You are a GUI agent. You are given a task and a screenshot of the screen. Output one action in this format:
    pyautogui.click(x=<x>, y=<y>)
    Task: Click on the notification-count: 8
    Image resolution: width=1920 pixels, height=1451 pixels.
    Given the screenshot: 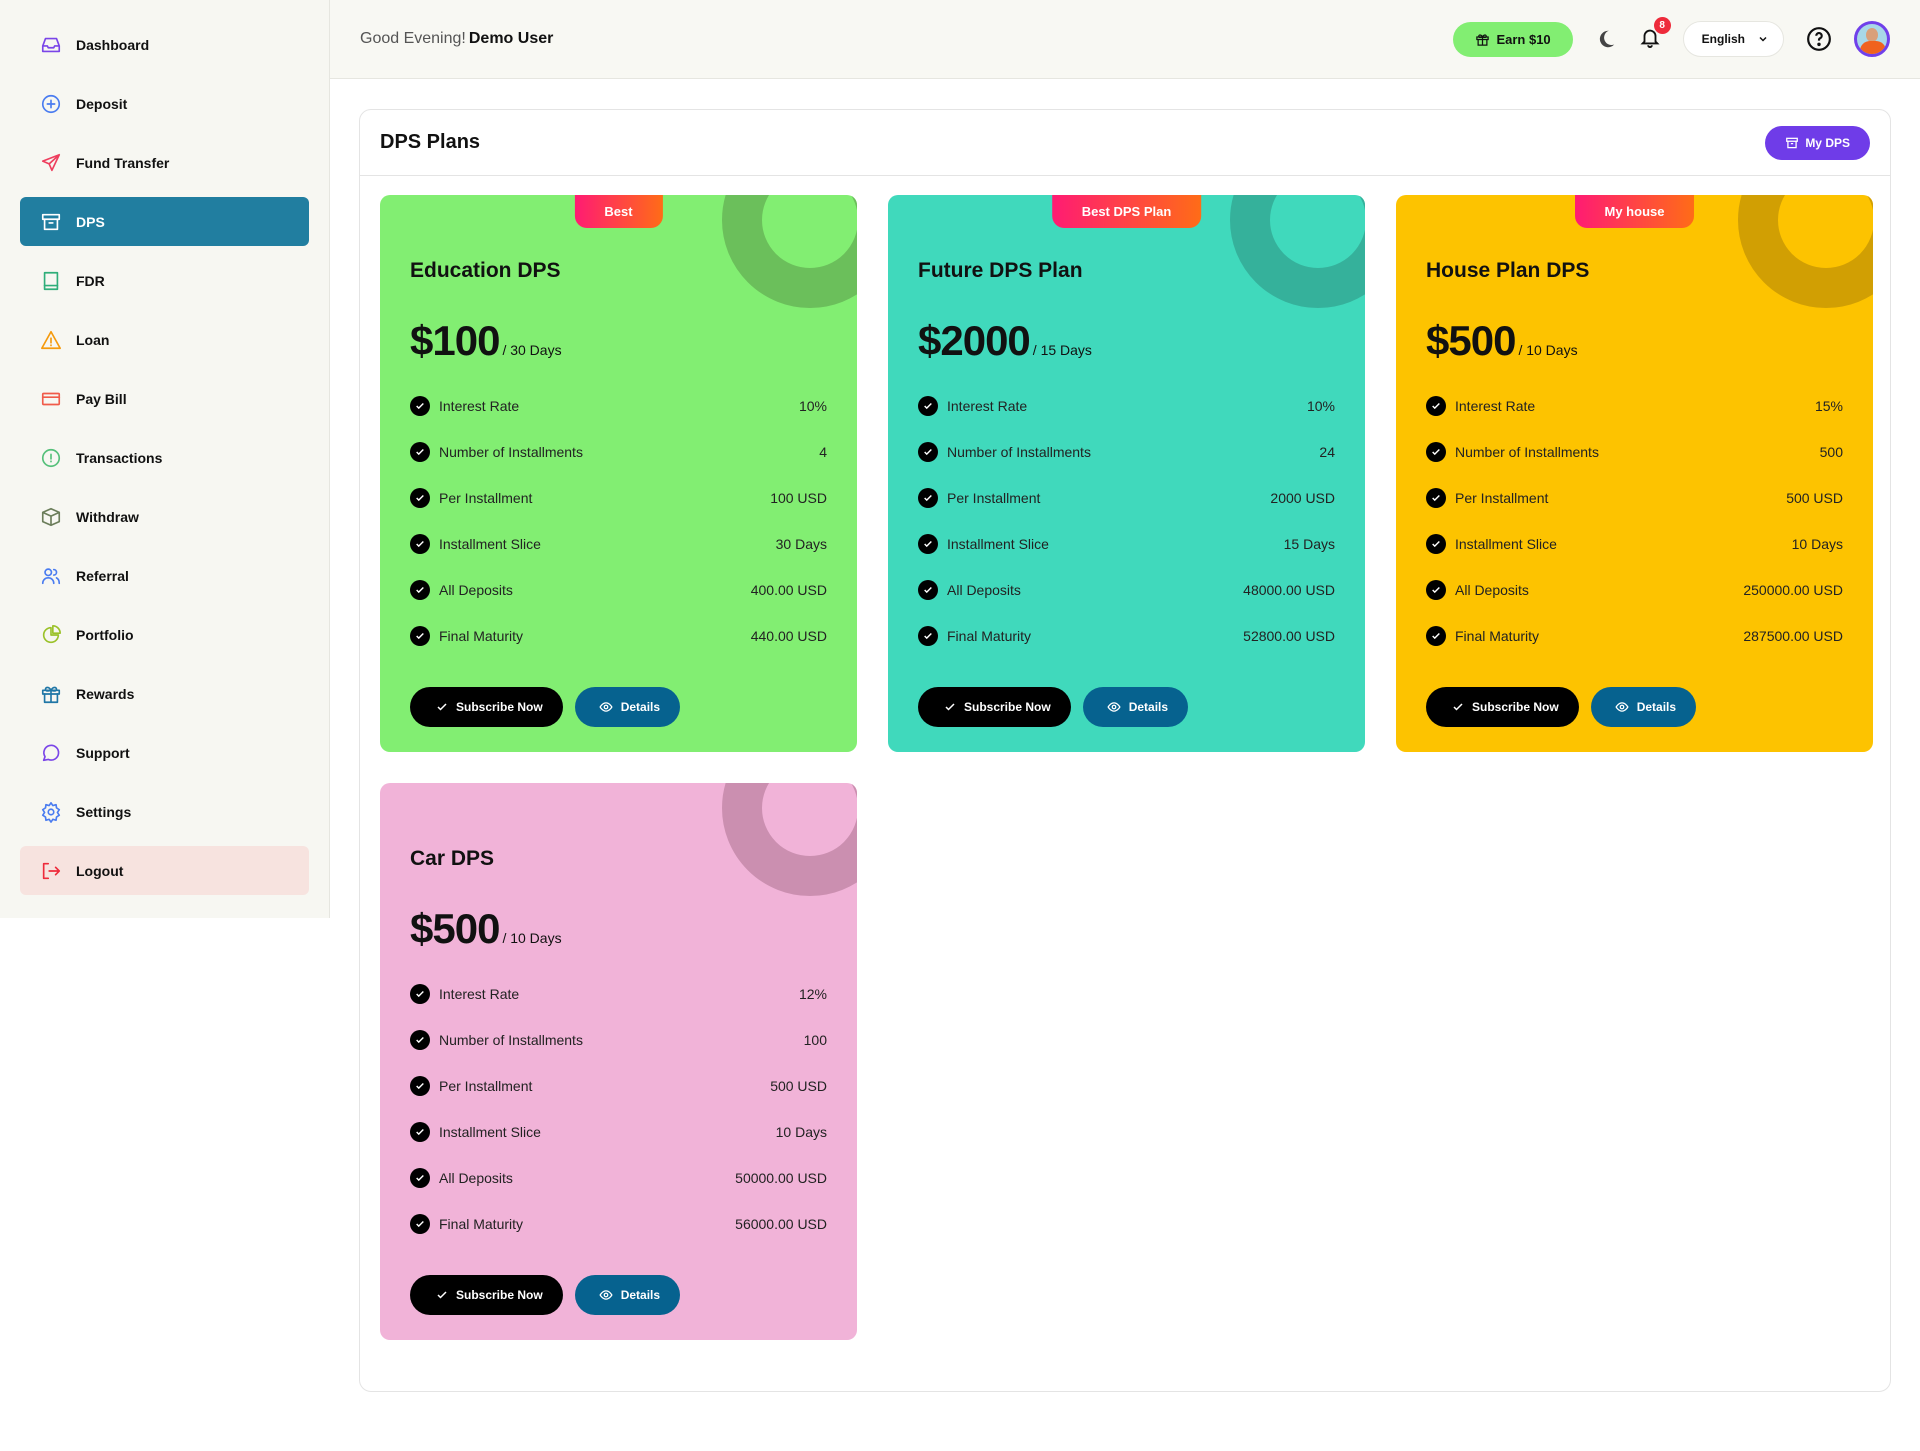 What is the action you would take?
    pyautogui.click(x=1662, y=25)
    